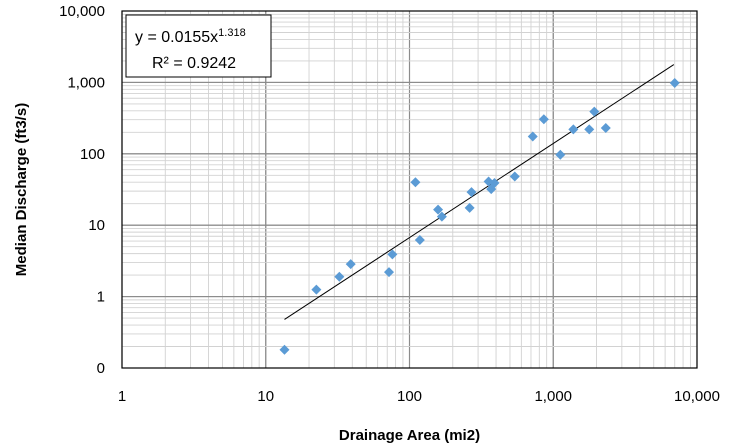 This screenshot has width=734, height=446. I want to click on equation-box: y = 0.0155x1.318 R² = 0.9242, so click(198, 46).